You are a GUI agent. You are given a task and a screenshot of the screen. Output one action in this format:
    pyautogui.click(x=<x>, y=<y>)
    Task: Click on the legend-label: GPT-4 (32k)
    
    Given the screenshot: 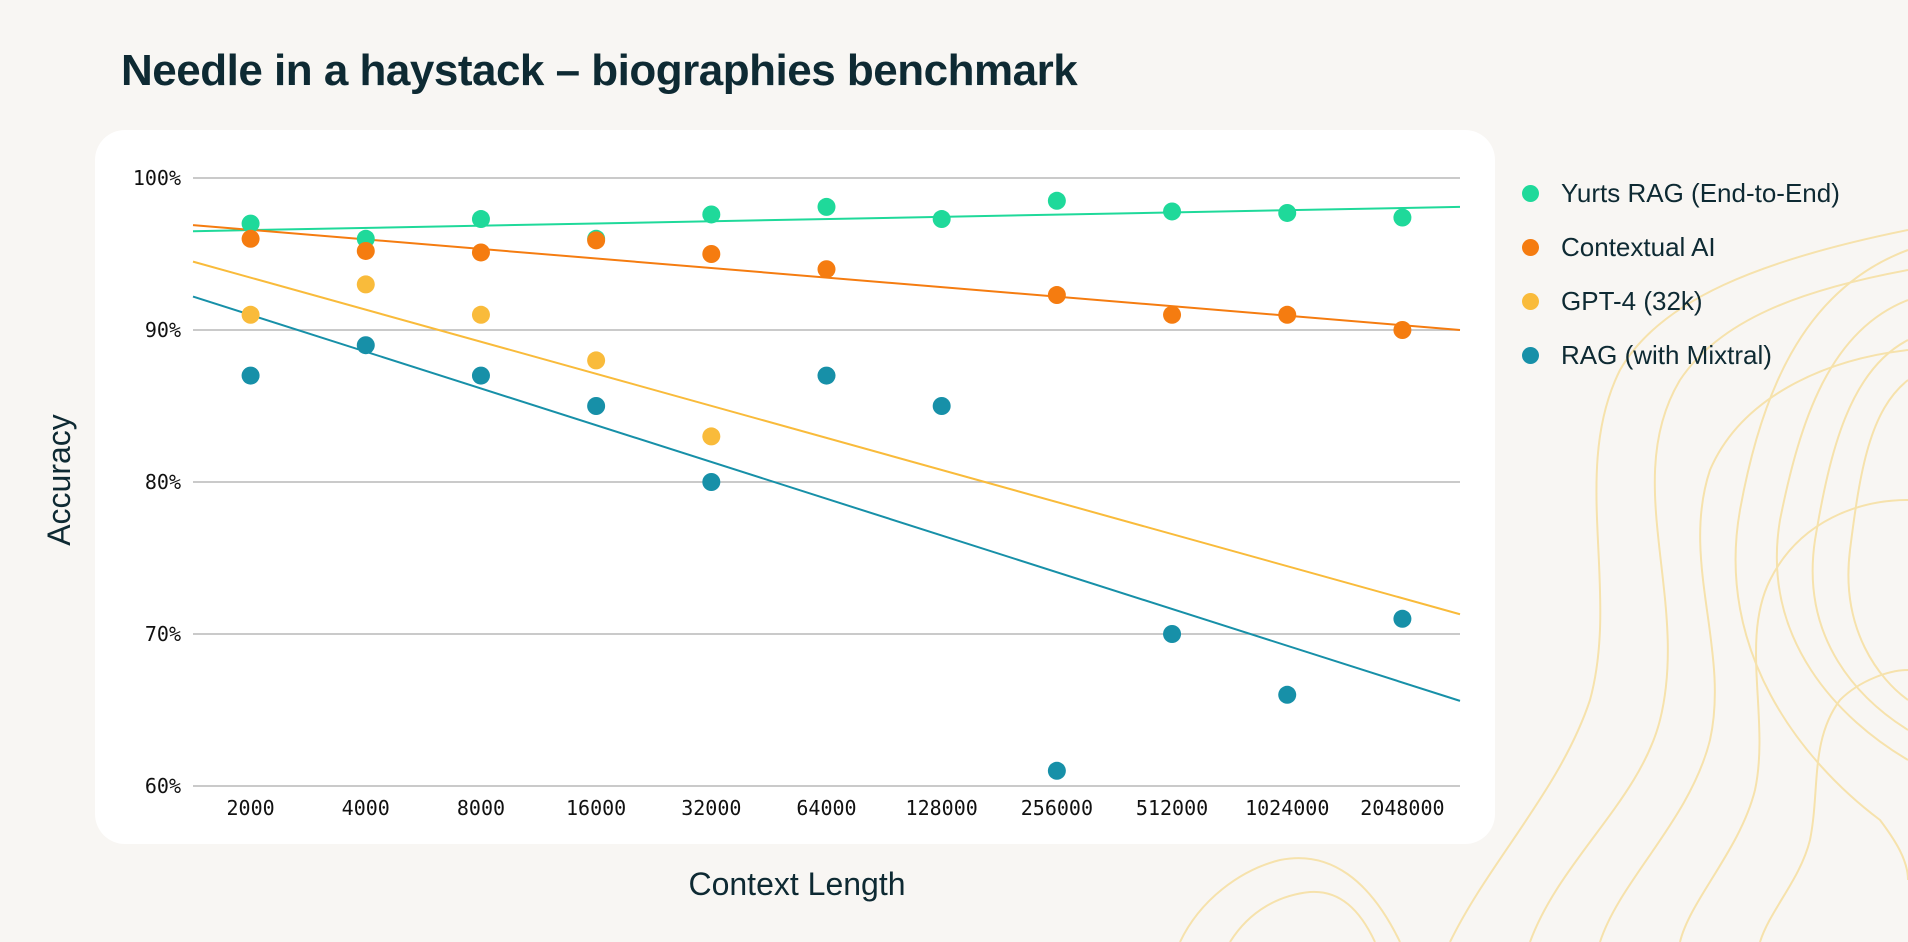 What is the action you would take?
    pyautogui.click(x=1632, y=300)
    